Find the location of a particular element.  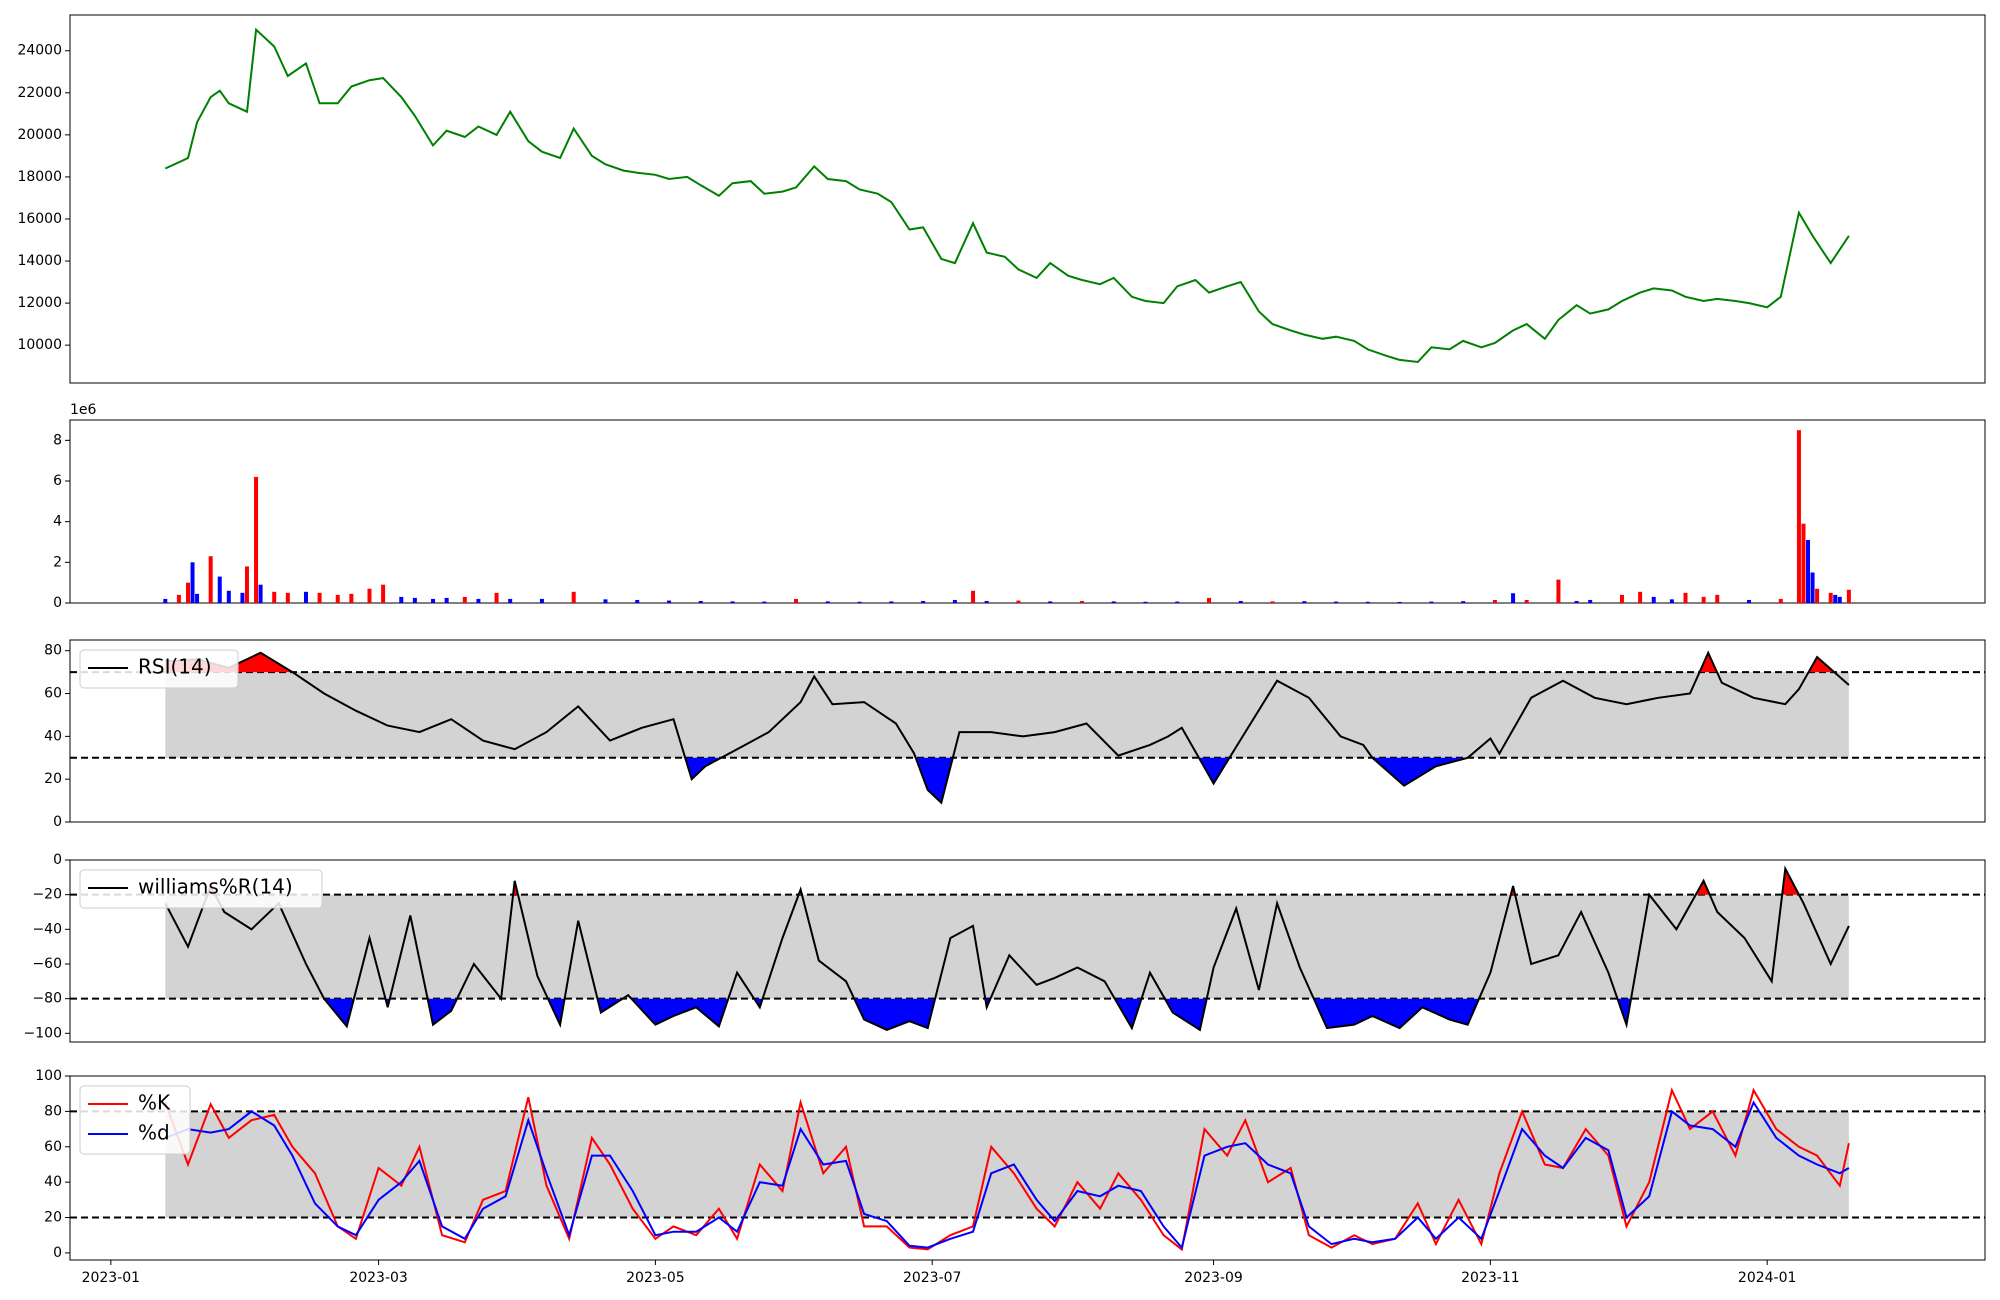

rsi-panel: 0 20 40 60 80 RSI(14) is located at coordinates (1015, 734).